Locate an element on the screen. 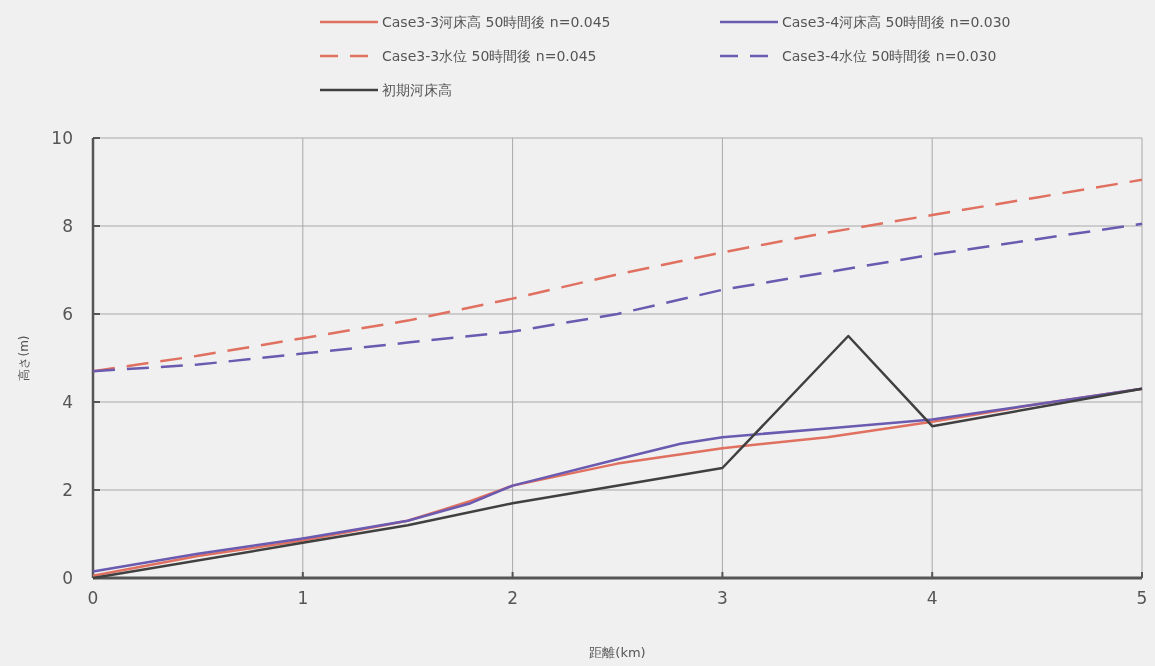 The height and width of the screenshot is (666, 1155). y-tick-label: 6 is located at coordinates (67, 314).